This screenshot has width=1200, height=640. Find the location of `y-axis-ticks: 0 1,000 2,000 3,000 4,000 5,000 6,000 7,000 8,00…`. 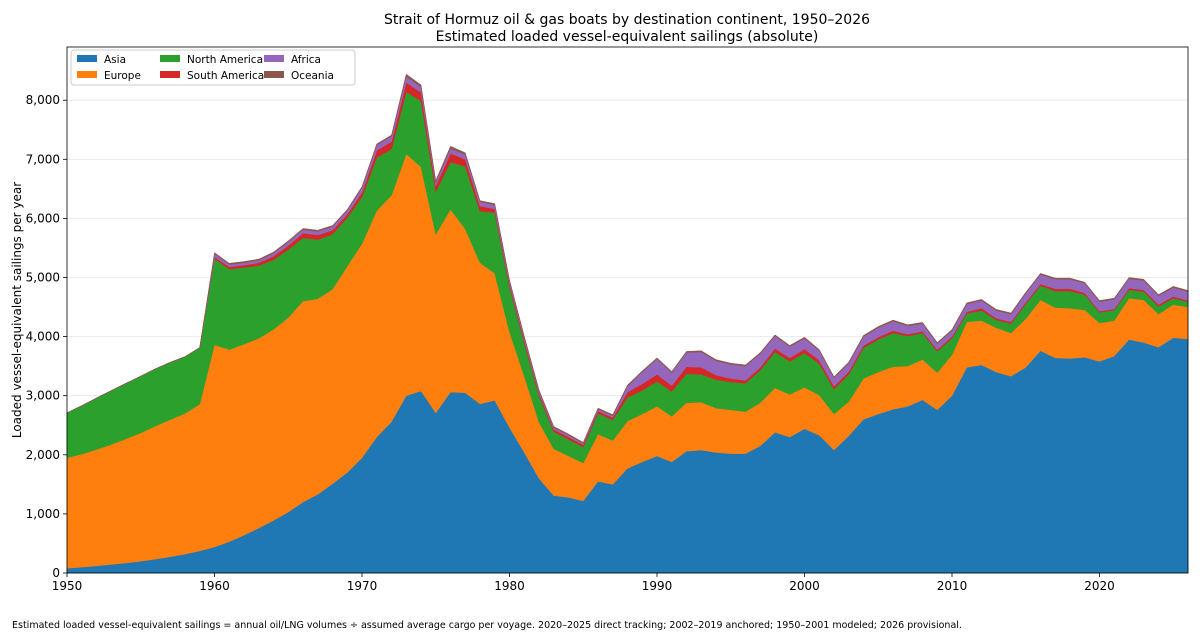

y-axis-ticks: 0 1,000 2,000 3,000 4,000 5,000 6,000 7,000 8,00… is located at coordinates (46, 336).